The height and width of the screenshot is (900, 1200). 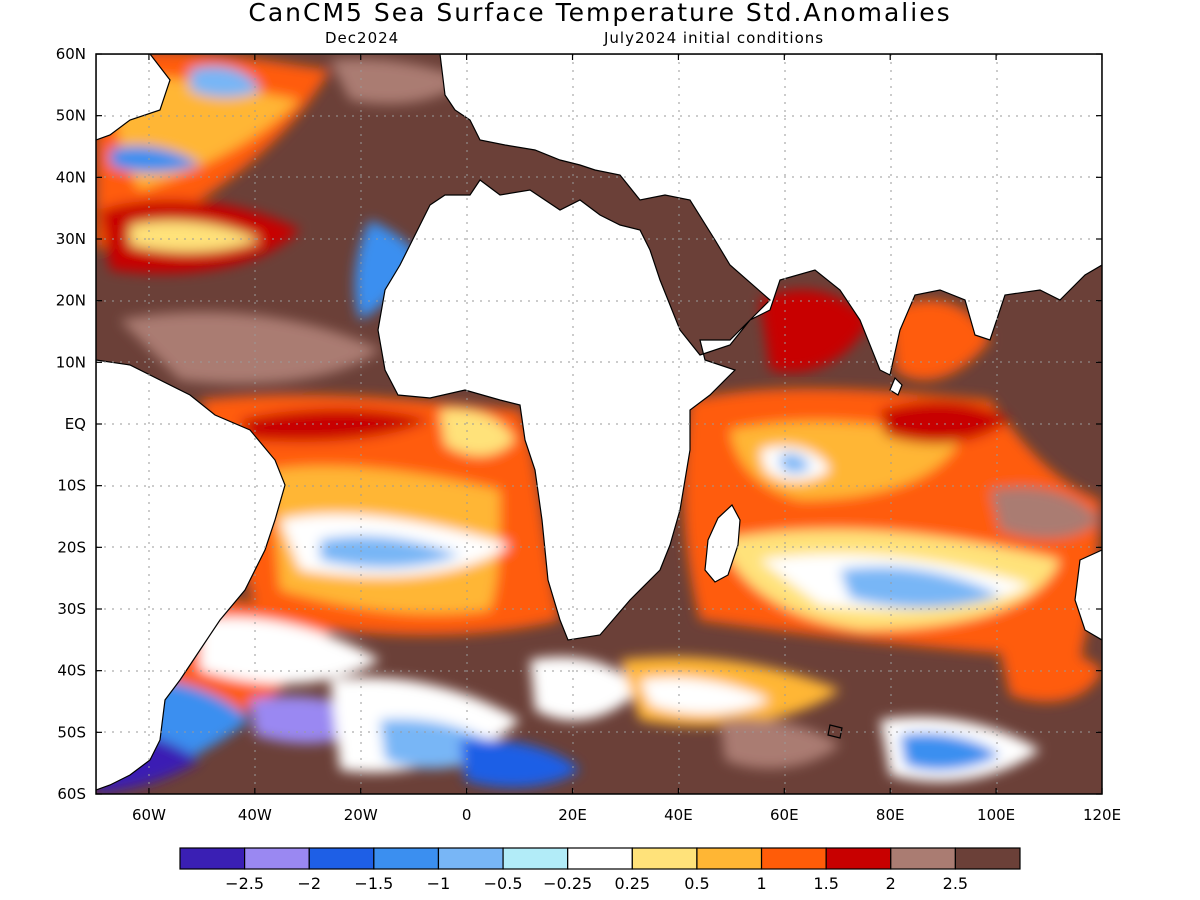 I want to click on lat-tick-label: 50N, so click(x=71, y=116).